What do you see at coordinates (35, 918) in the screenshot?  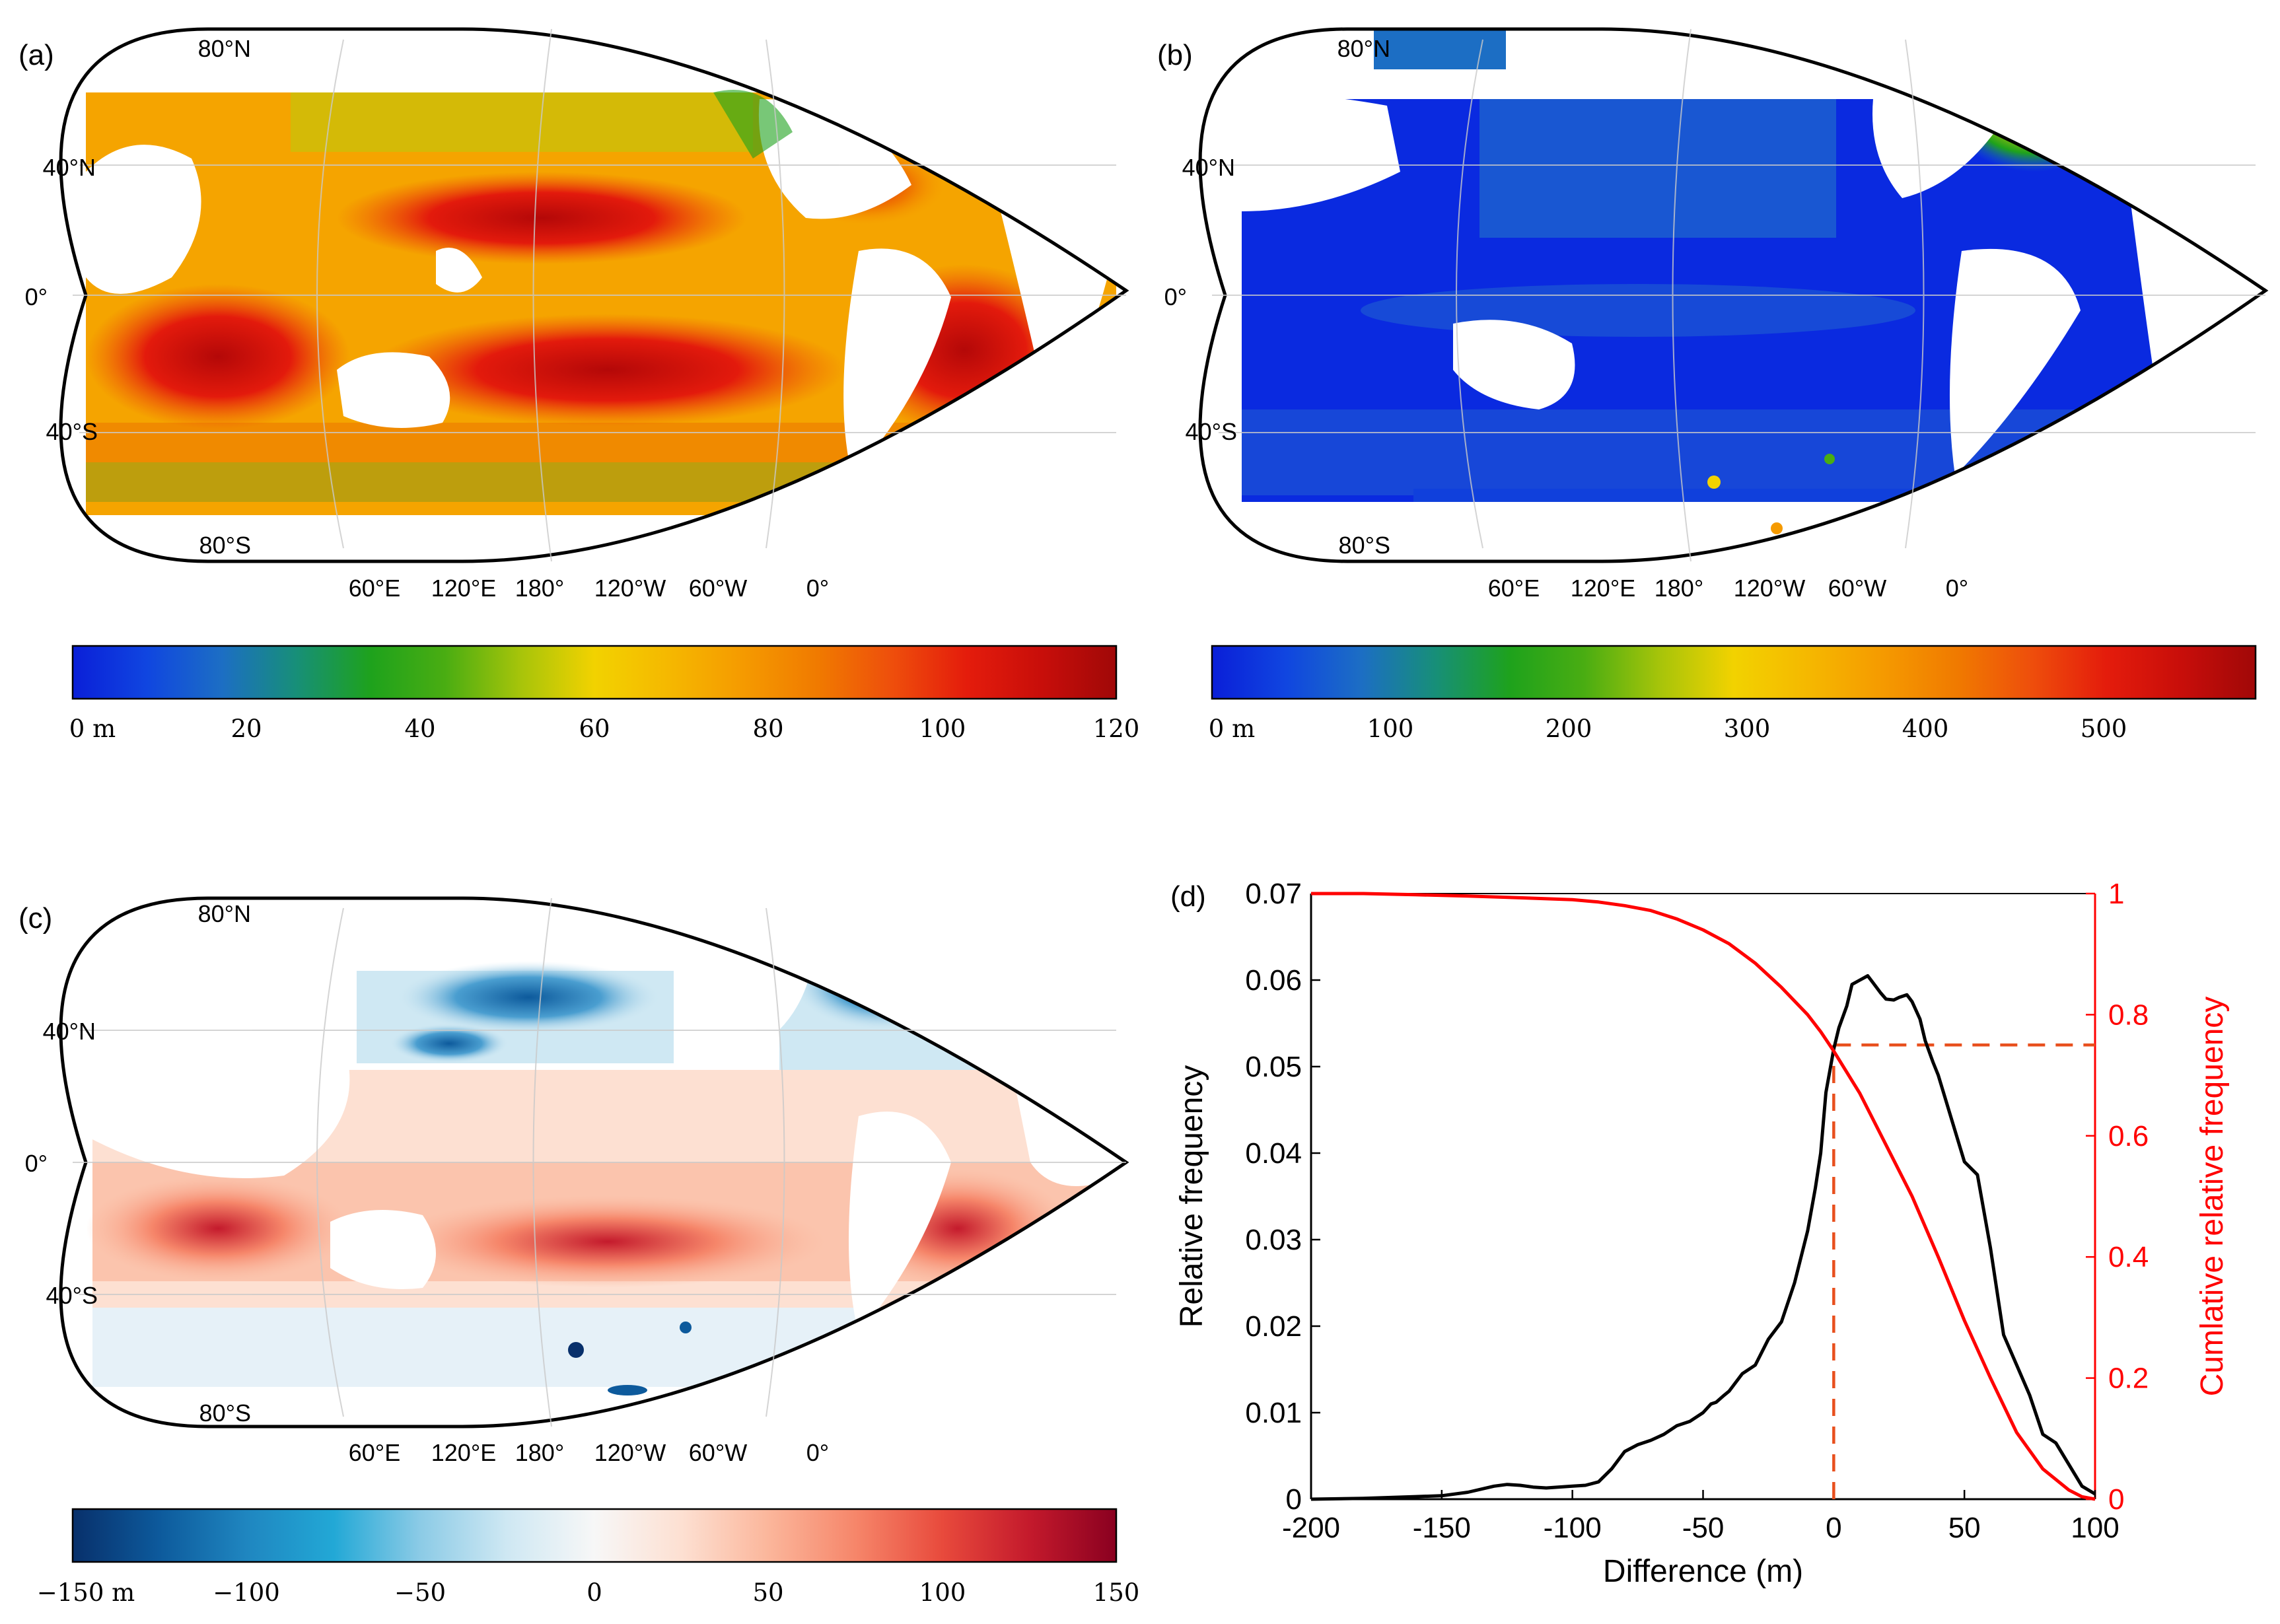 I see `panel-label: (c)` at bounding box center [35, 918].